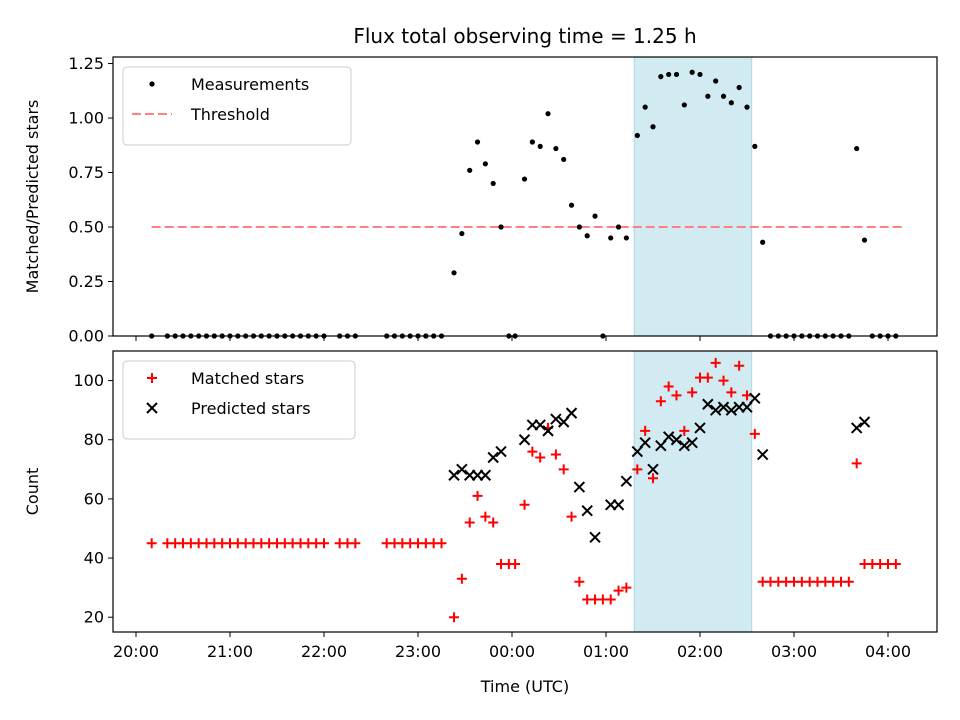 This screenshot has height=720, width=960. What do you see at coordinates (230, 651) in the screenshot?
I see `x-tick-label: 21:00` at bounding box center [230, 651].